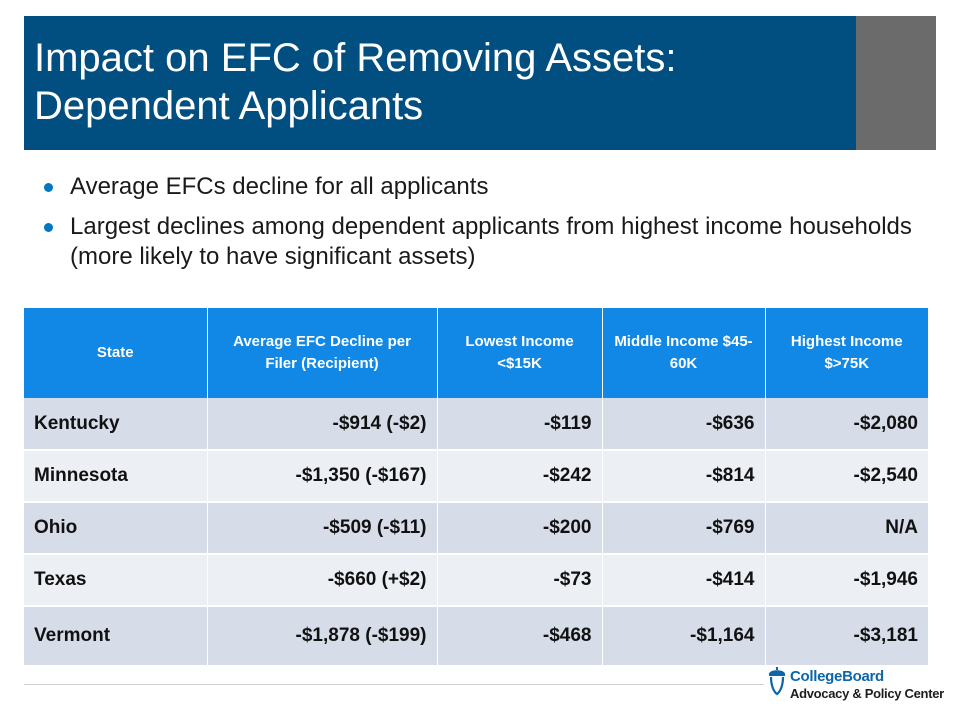 This screenshot has width=960, height=720. I want to click on collegeboard-logo: CollegeBoard Advocacy & Policy Center, so click(854, 686).